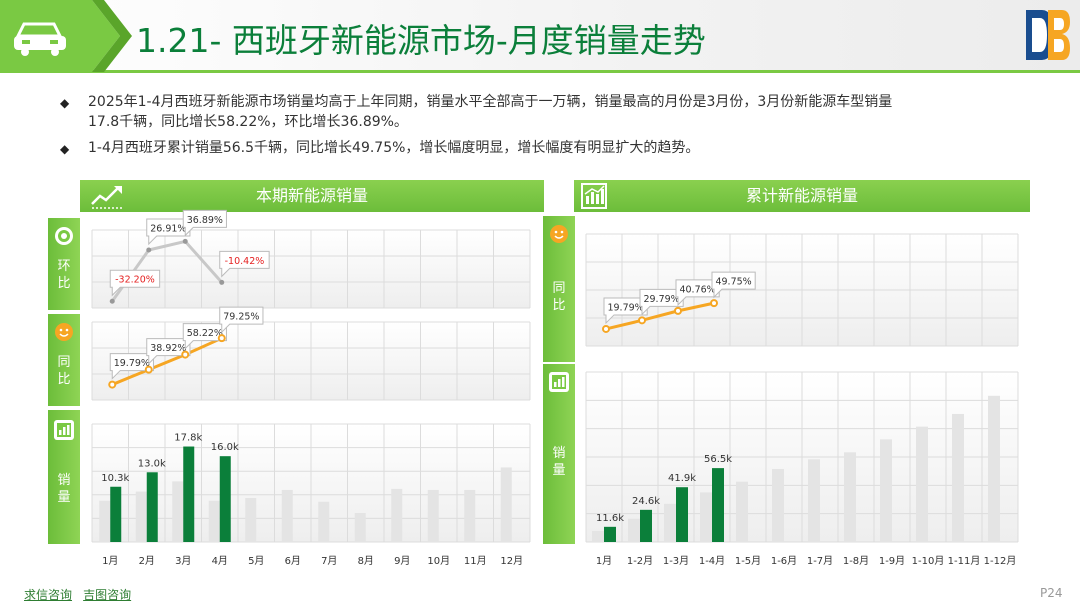 The image size is (1080, 608). Describe the element at coordinates (640, 561) in the screenshot. I see `cumulative-x-tick-label-2: 1-2月` at that location.